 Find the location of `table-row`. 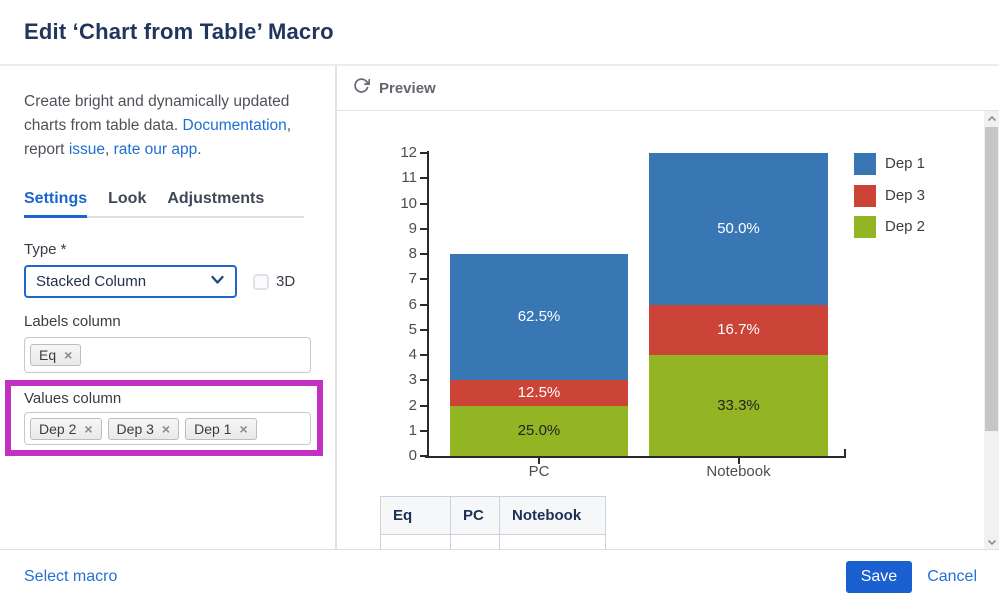

table-row is located at coordinates (493, 541).